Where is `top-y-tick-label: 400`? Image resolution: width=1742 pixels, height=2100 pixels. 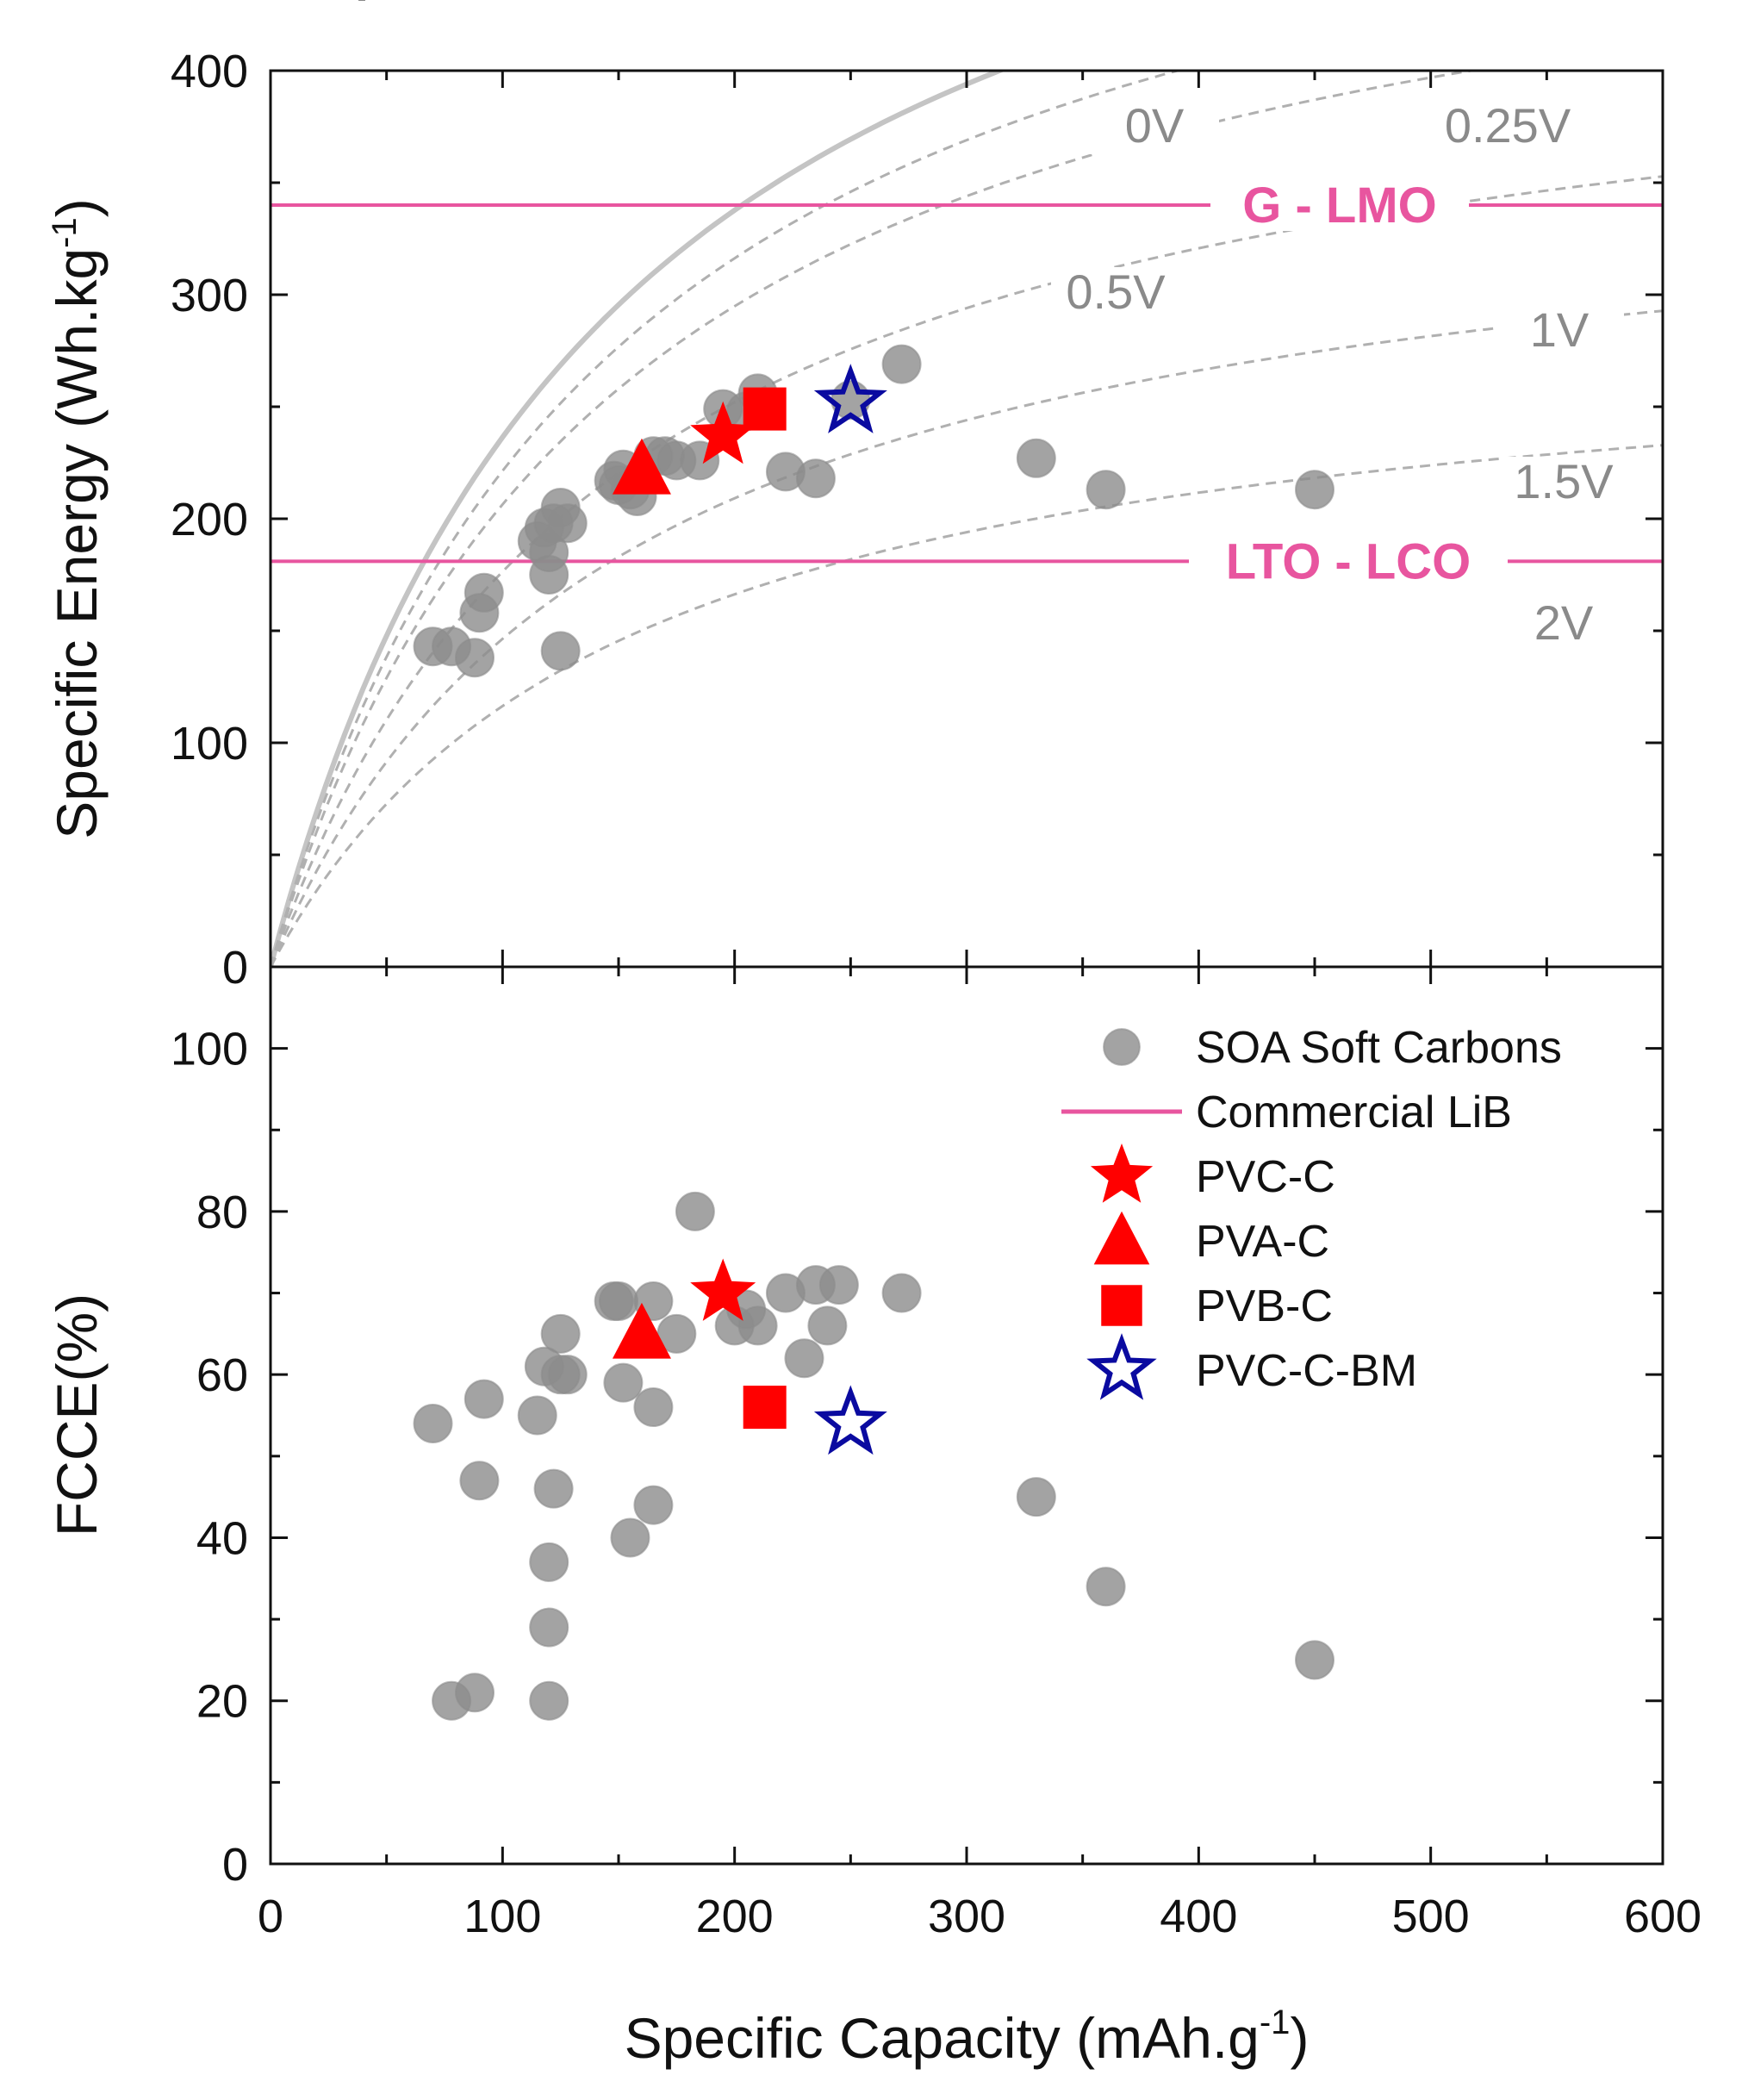 top-y-tick-label: 400 is located at coordinates (209, 71).